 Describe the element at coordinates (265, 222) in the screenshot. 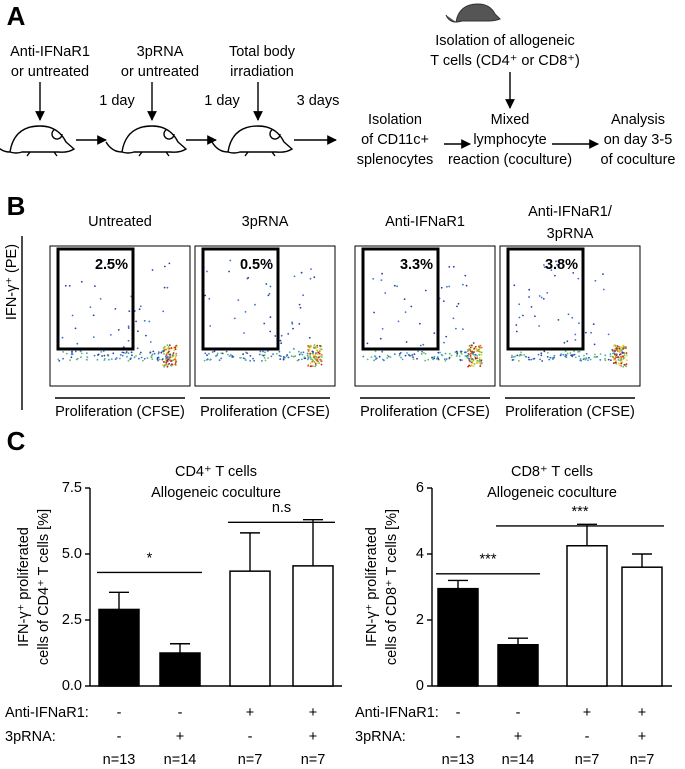

I see `plot-title: 3pRNA` at that location.